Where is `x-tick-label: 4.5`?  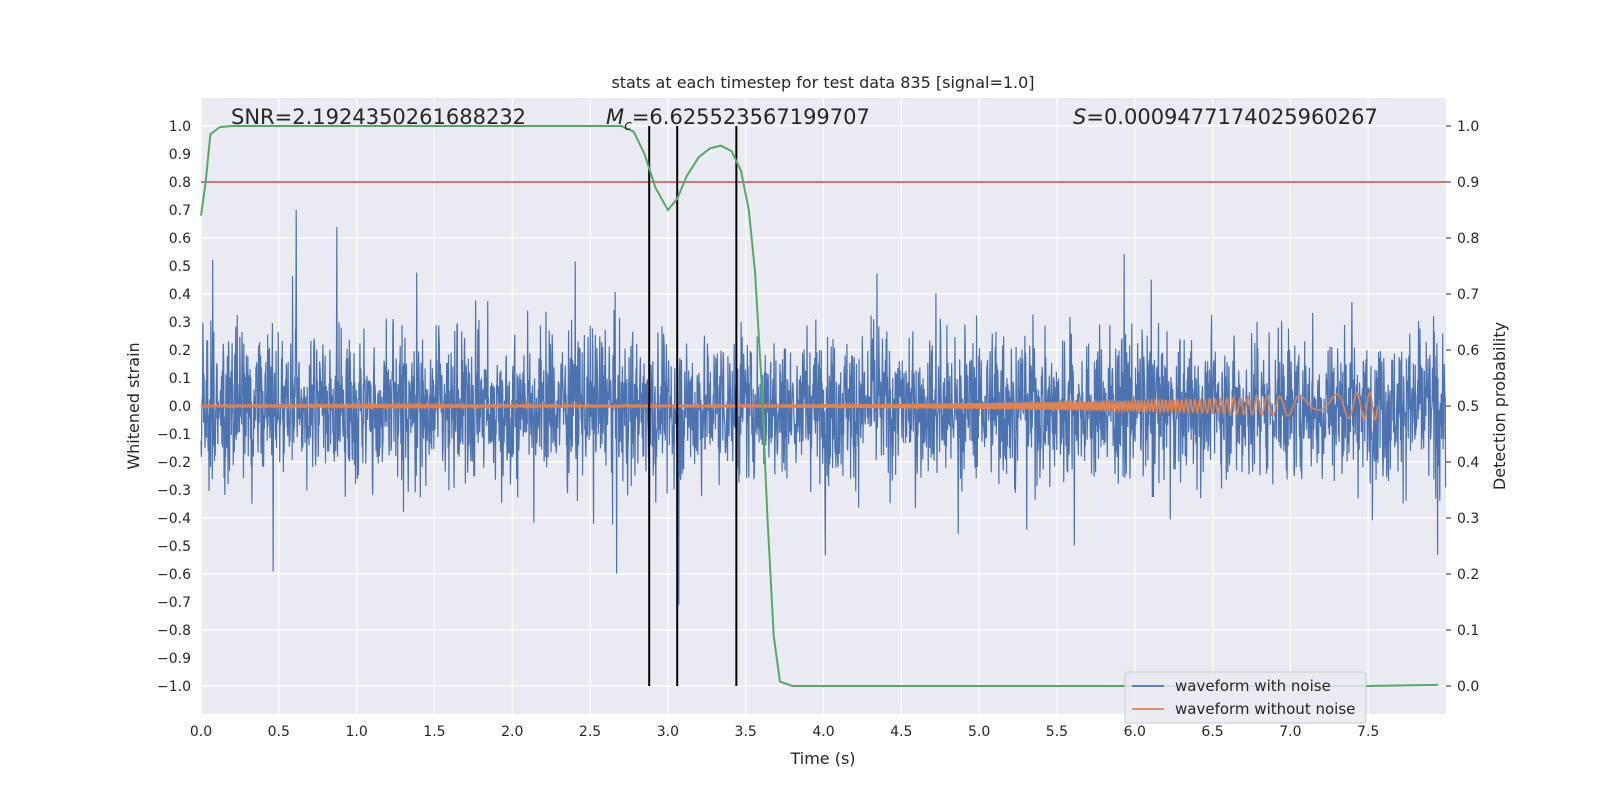
x-tick-label: 4.5 is located at coordinates (901, 732).